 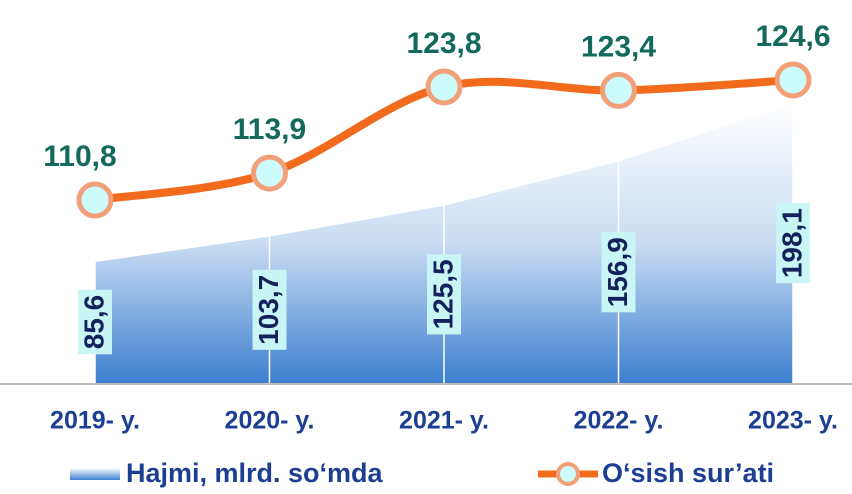 I want to click on line-value-label: 113,9, so click(x=269, y=129).